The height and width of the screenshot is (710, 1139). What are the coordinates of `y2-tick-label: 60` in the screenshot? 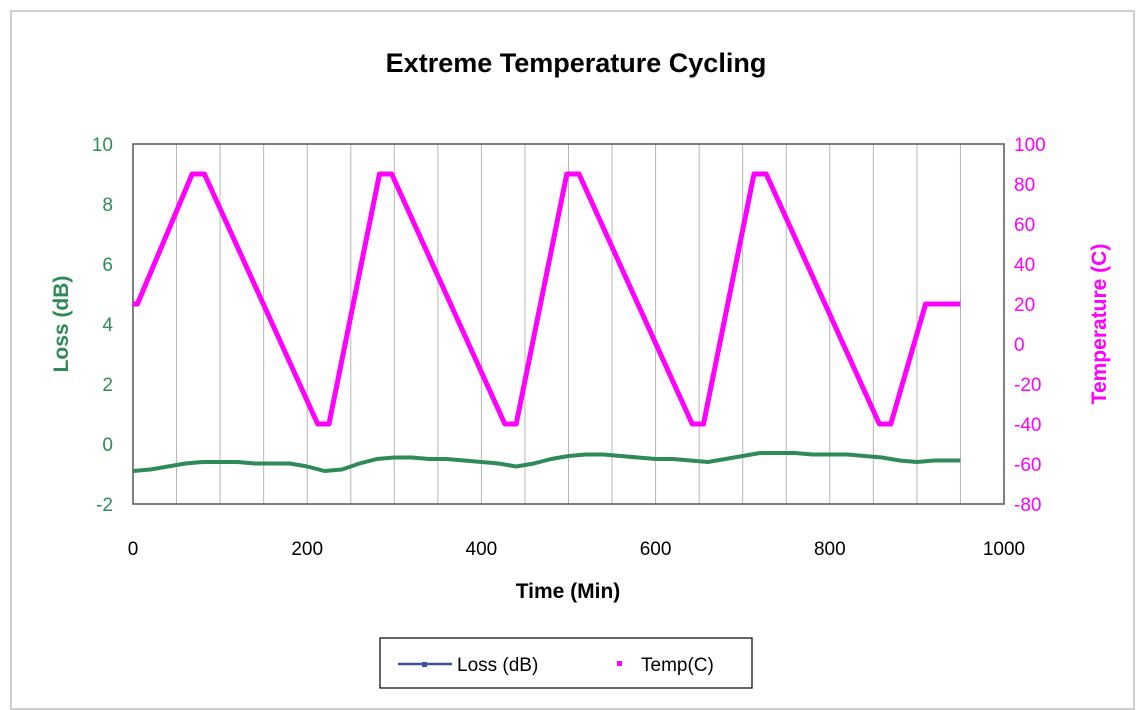 It's located at (1024, 225).